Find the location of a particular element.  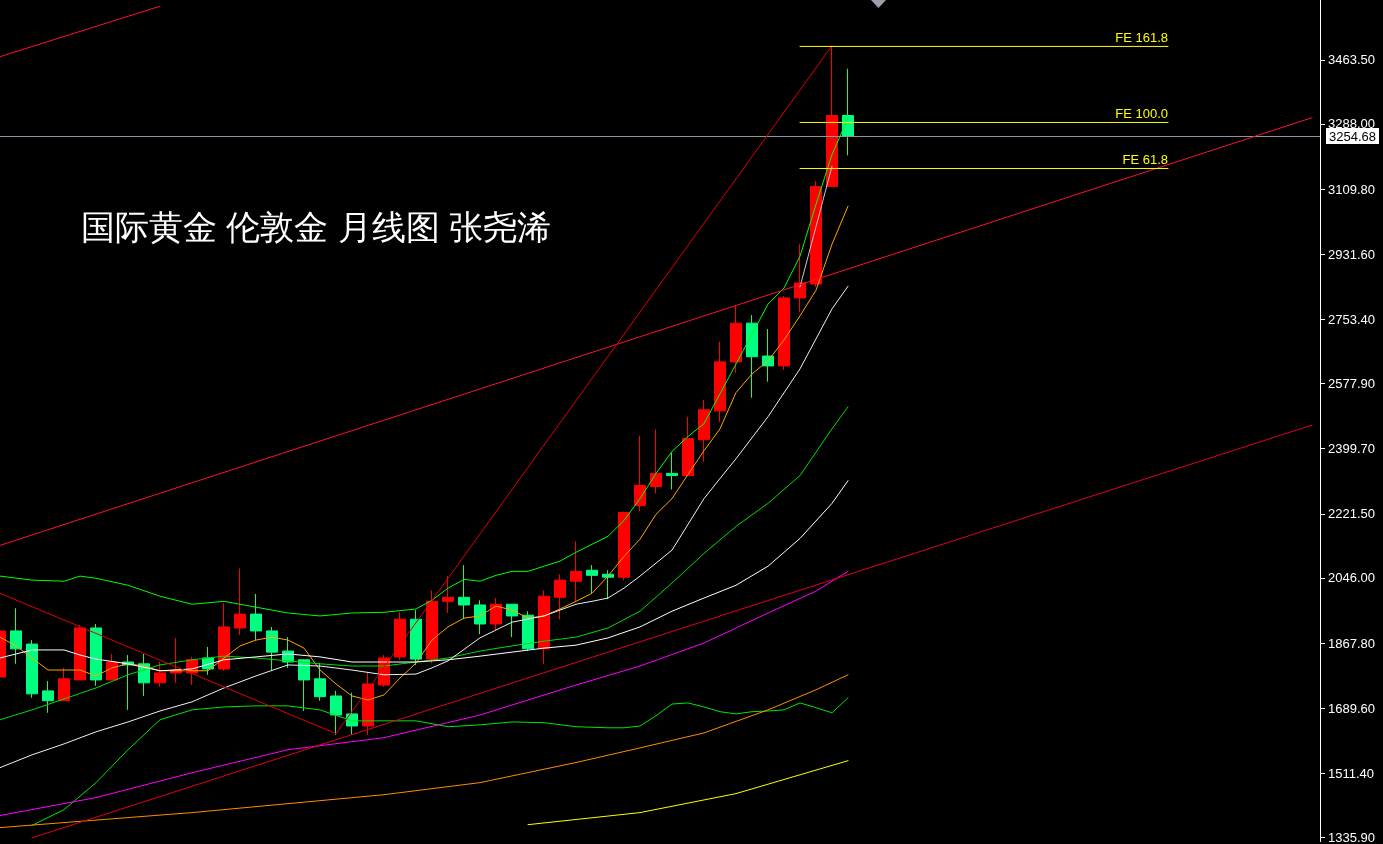

series-label: FE 161.8 is located at coordinates (1141, 37).